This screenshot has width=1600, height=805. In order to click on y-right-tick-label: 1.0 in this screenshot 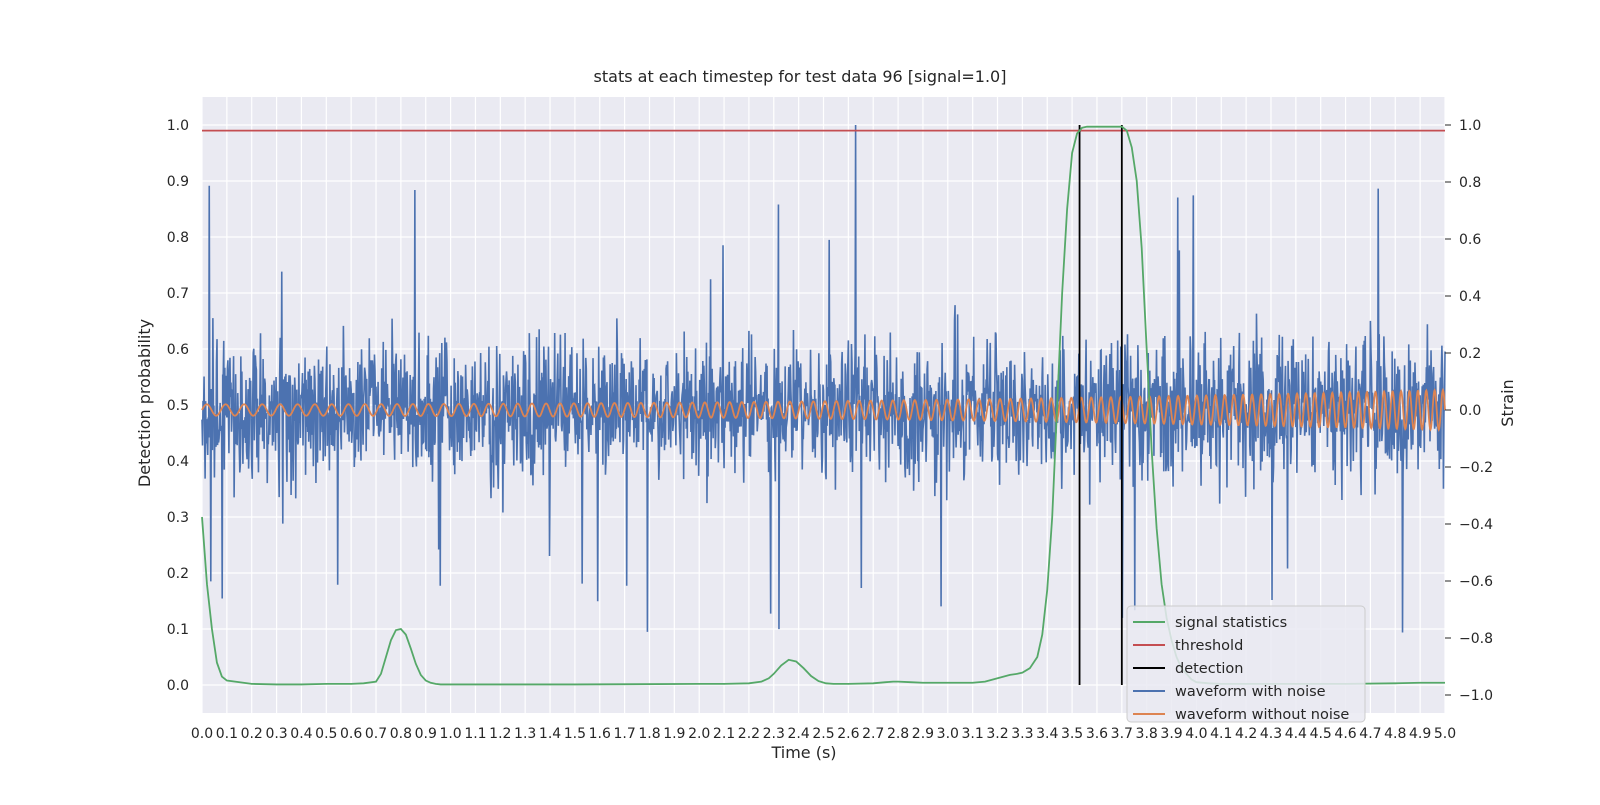, I will do `click(1470, 126)`.